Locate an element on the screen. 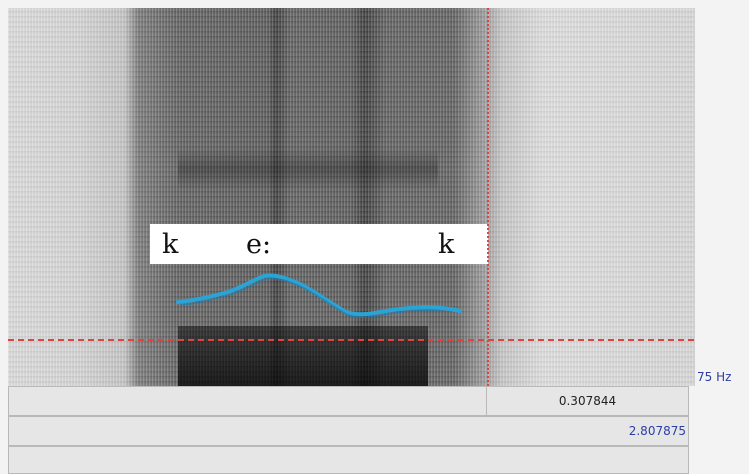 The width and height of the screenshot is (749, 474). selection-duration-bar: 0.307844 is located at coordinates (587, 401).